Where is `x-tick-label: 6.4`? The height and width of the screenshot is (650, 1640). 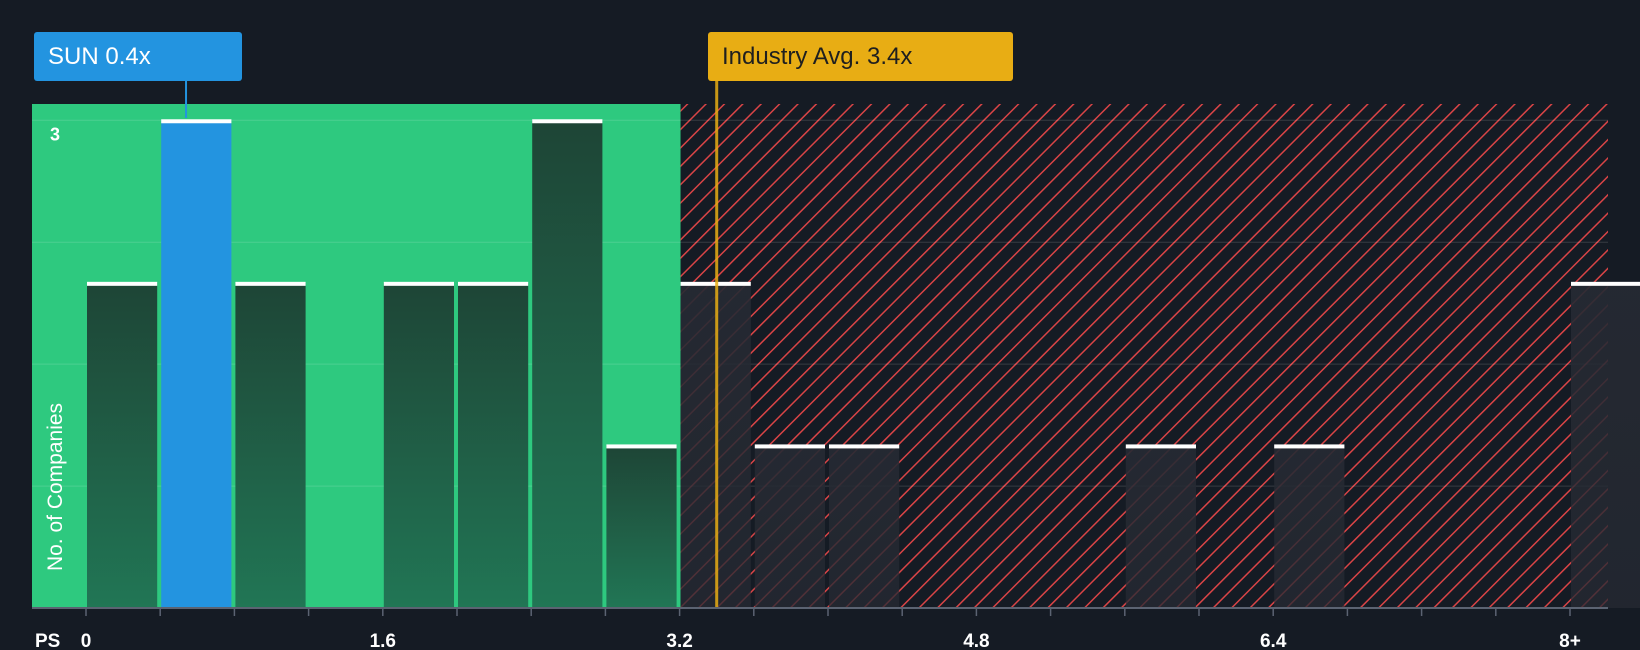
x-tick-label: 6.4 is located at coordinates (1273, 640).